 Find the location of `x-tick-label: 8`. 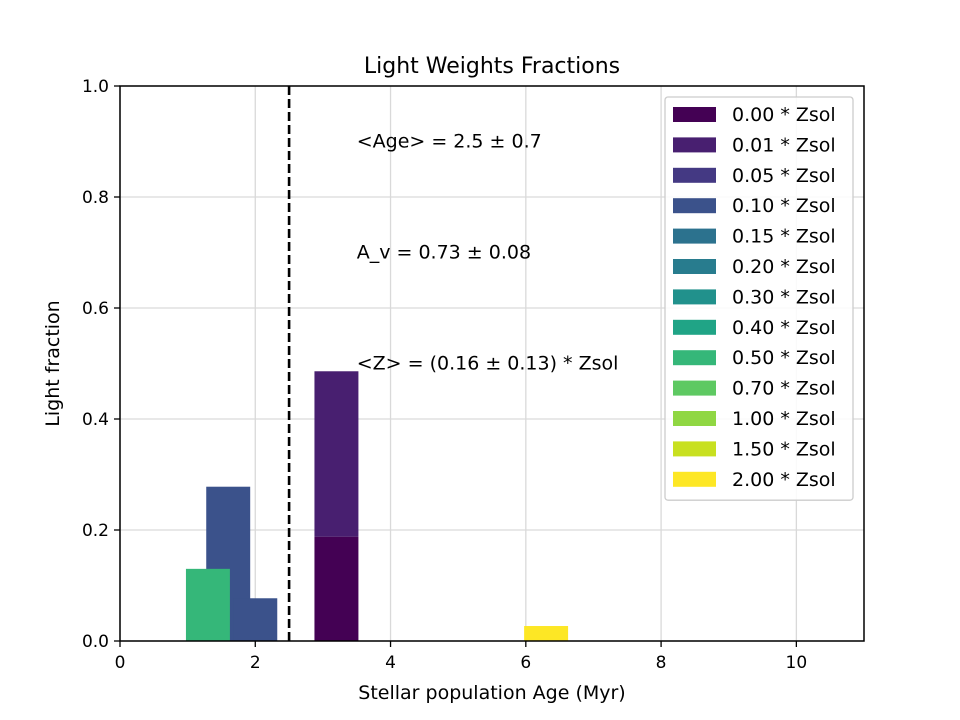

x-tick-label: 8 is located at coordinates (661, 663).